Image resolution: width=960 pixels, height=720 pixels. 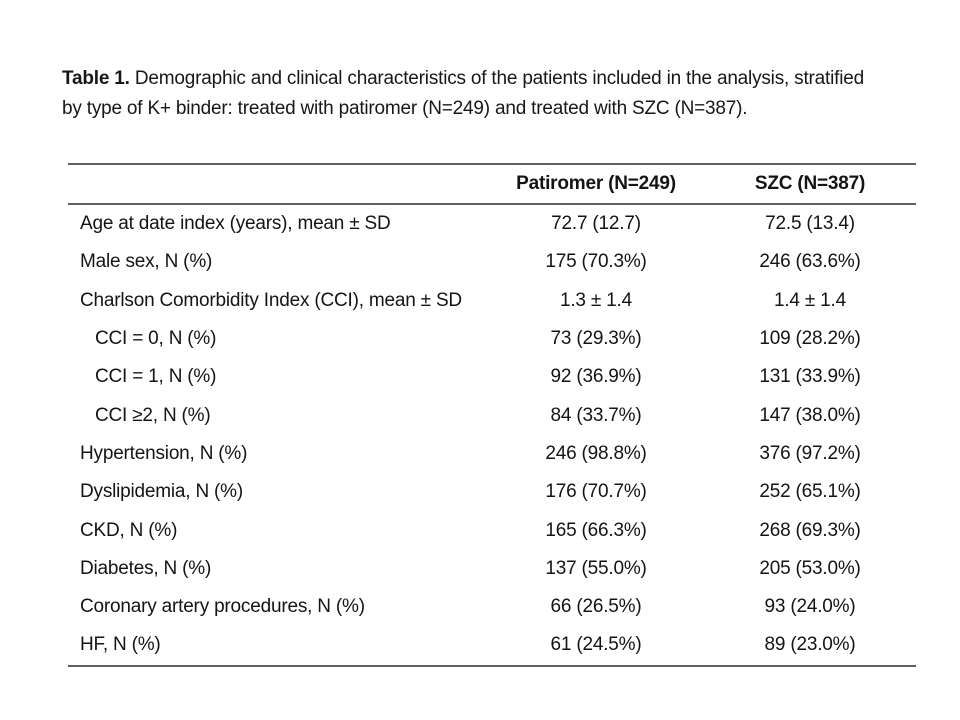 What do you see at coordinates (596, 262) in the screenshot?
I see `patiromer-value: 175 (70.3%)` at bounding box center [596, 262].